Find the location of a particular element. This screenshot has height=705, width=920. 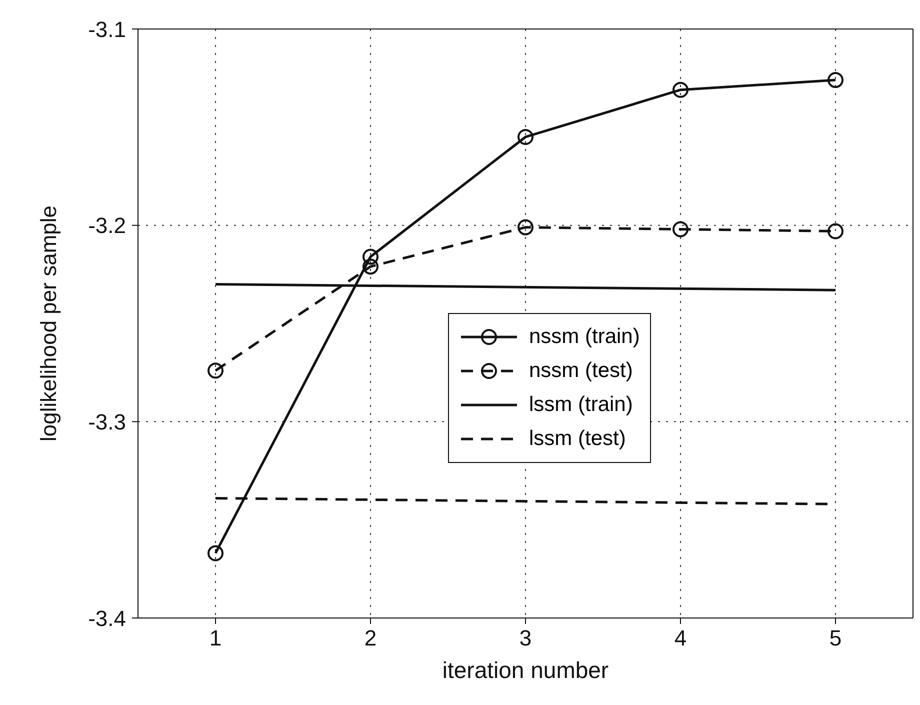

x-tick-label: 1 is located at coordinates (215, 638).